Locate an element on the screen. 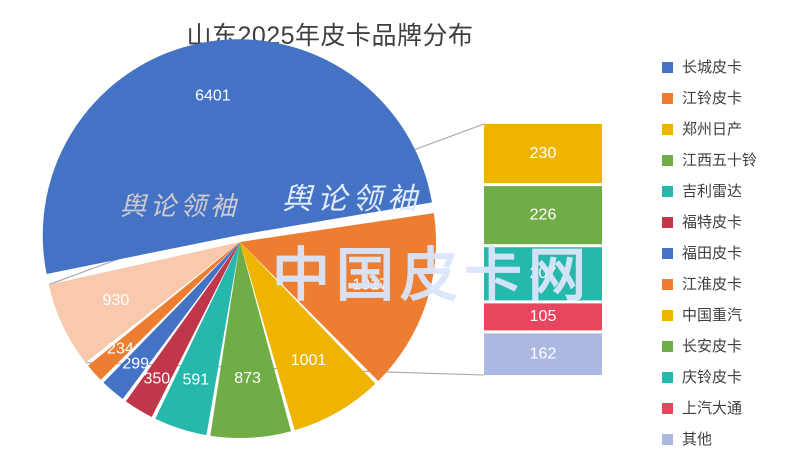  legend-item-label: 福田皮卡 is located at coordinates (712, 253).